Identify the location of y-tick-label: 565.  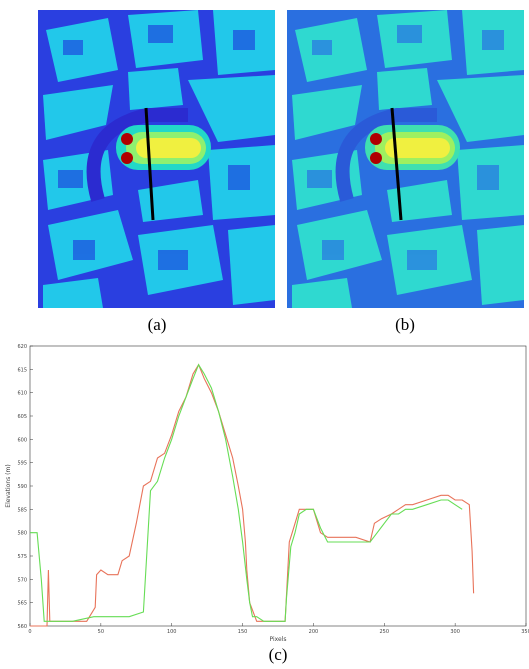
(22, 604).